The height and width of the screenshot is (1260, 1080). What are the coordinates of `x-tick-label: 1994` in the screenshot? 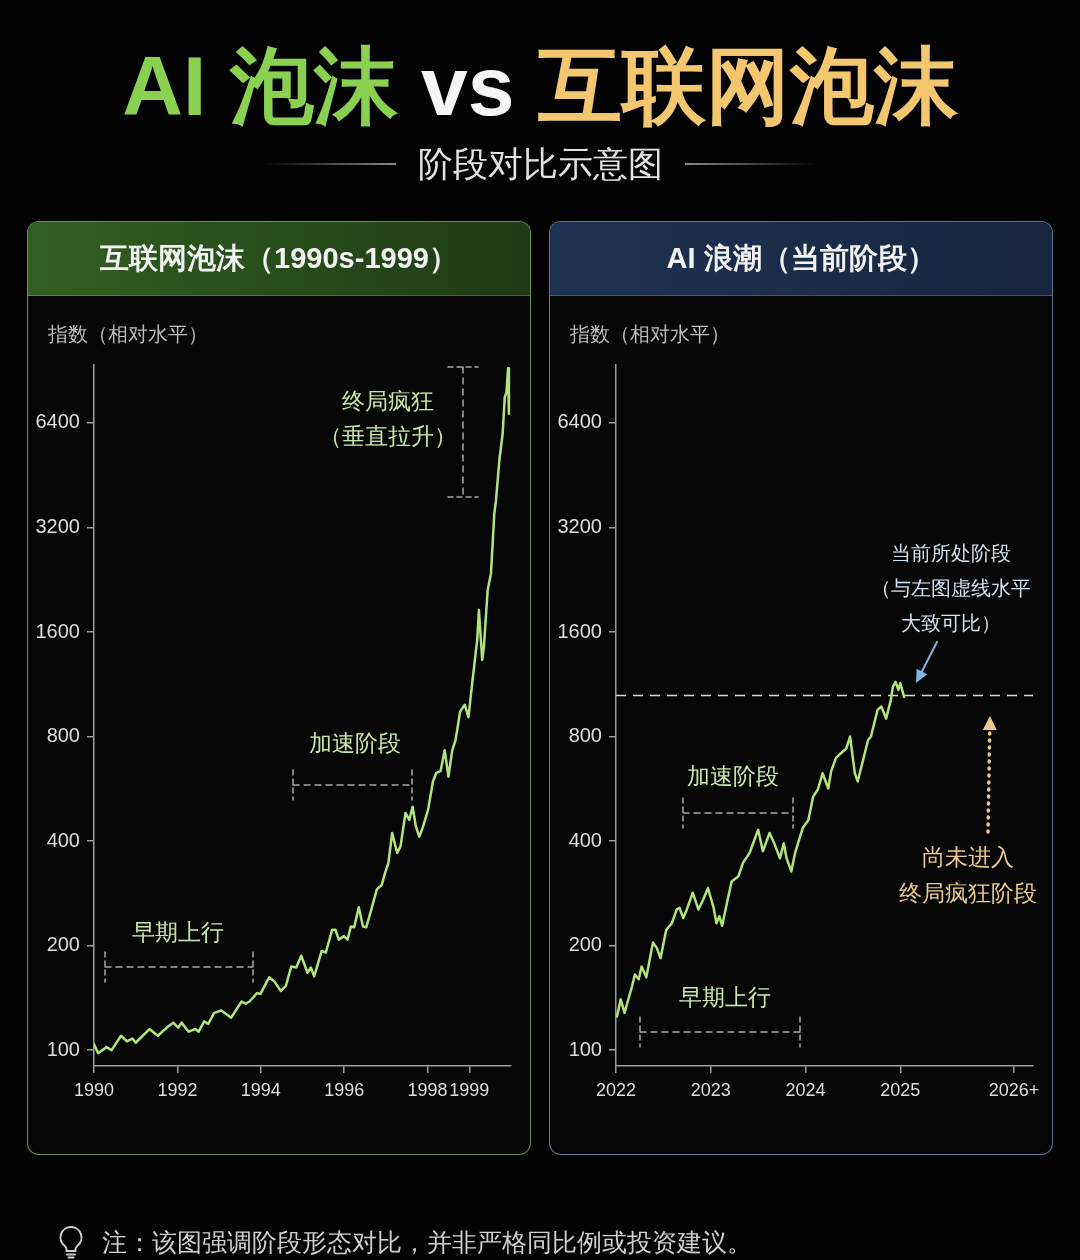 It's located at (260, 1089).